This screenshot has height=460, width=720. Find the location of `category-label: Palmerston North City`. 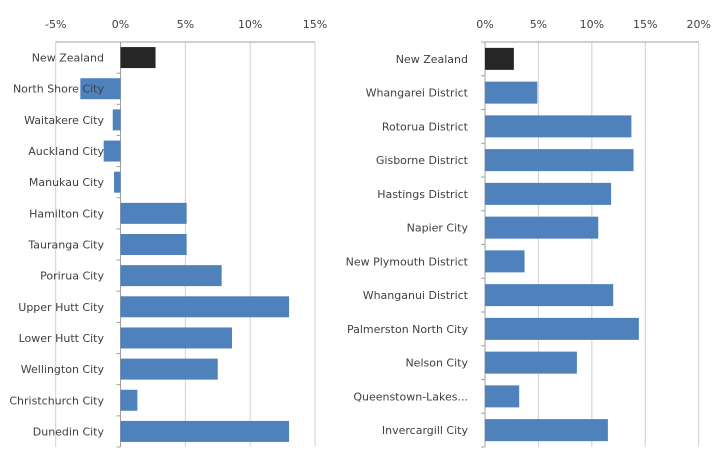

category-label: Palmerston North City is located at coordinates (407, 329).